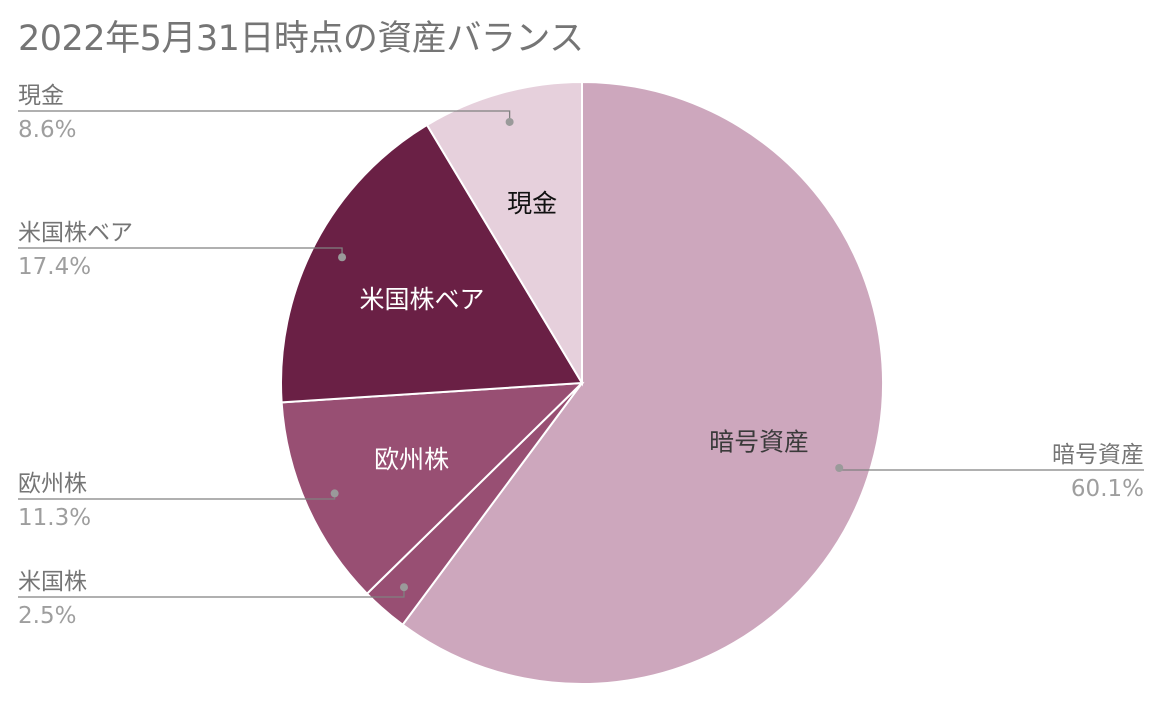 Image resolution: width=1172 pixels, height=708 pixels. I want to click on slice-5-callout-dot, so click(509, 121).